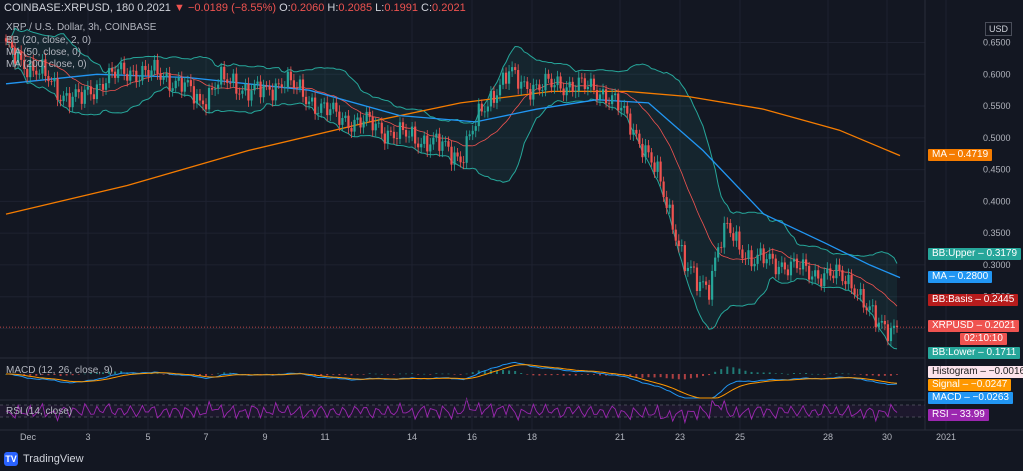 This screenshot has height=471, width=1023. Describe the element at coordinates (532, 437) in the screenshot. I see `x-tick-label: 18` at that location.